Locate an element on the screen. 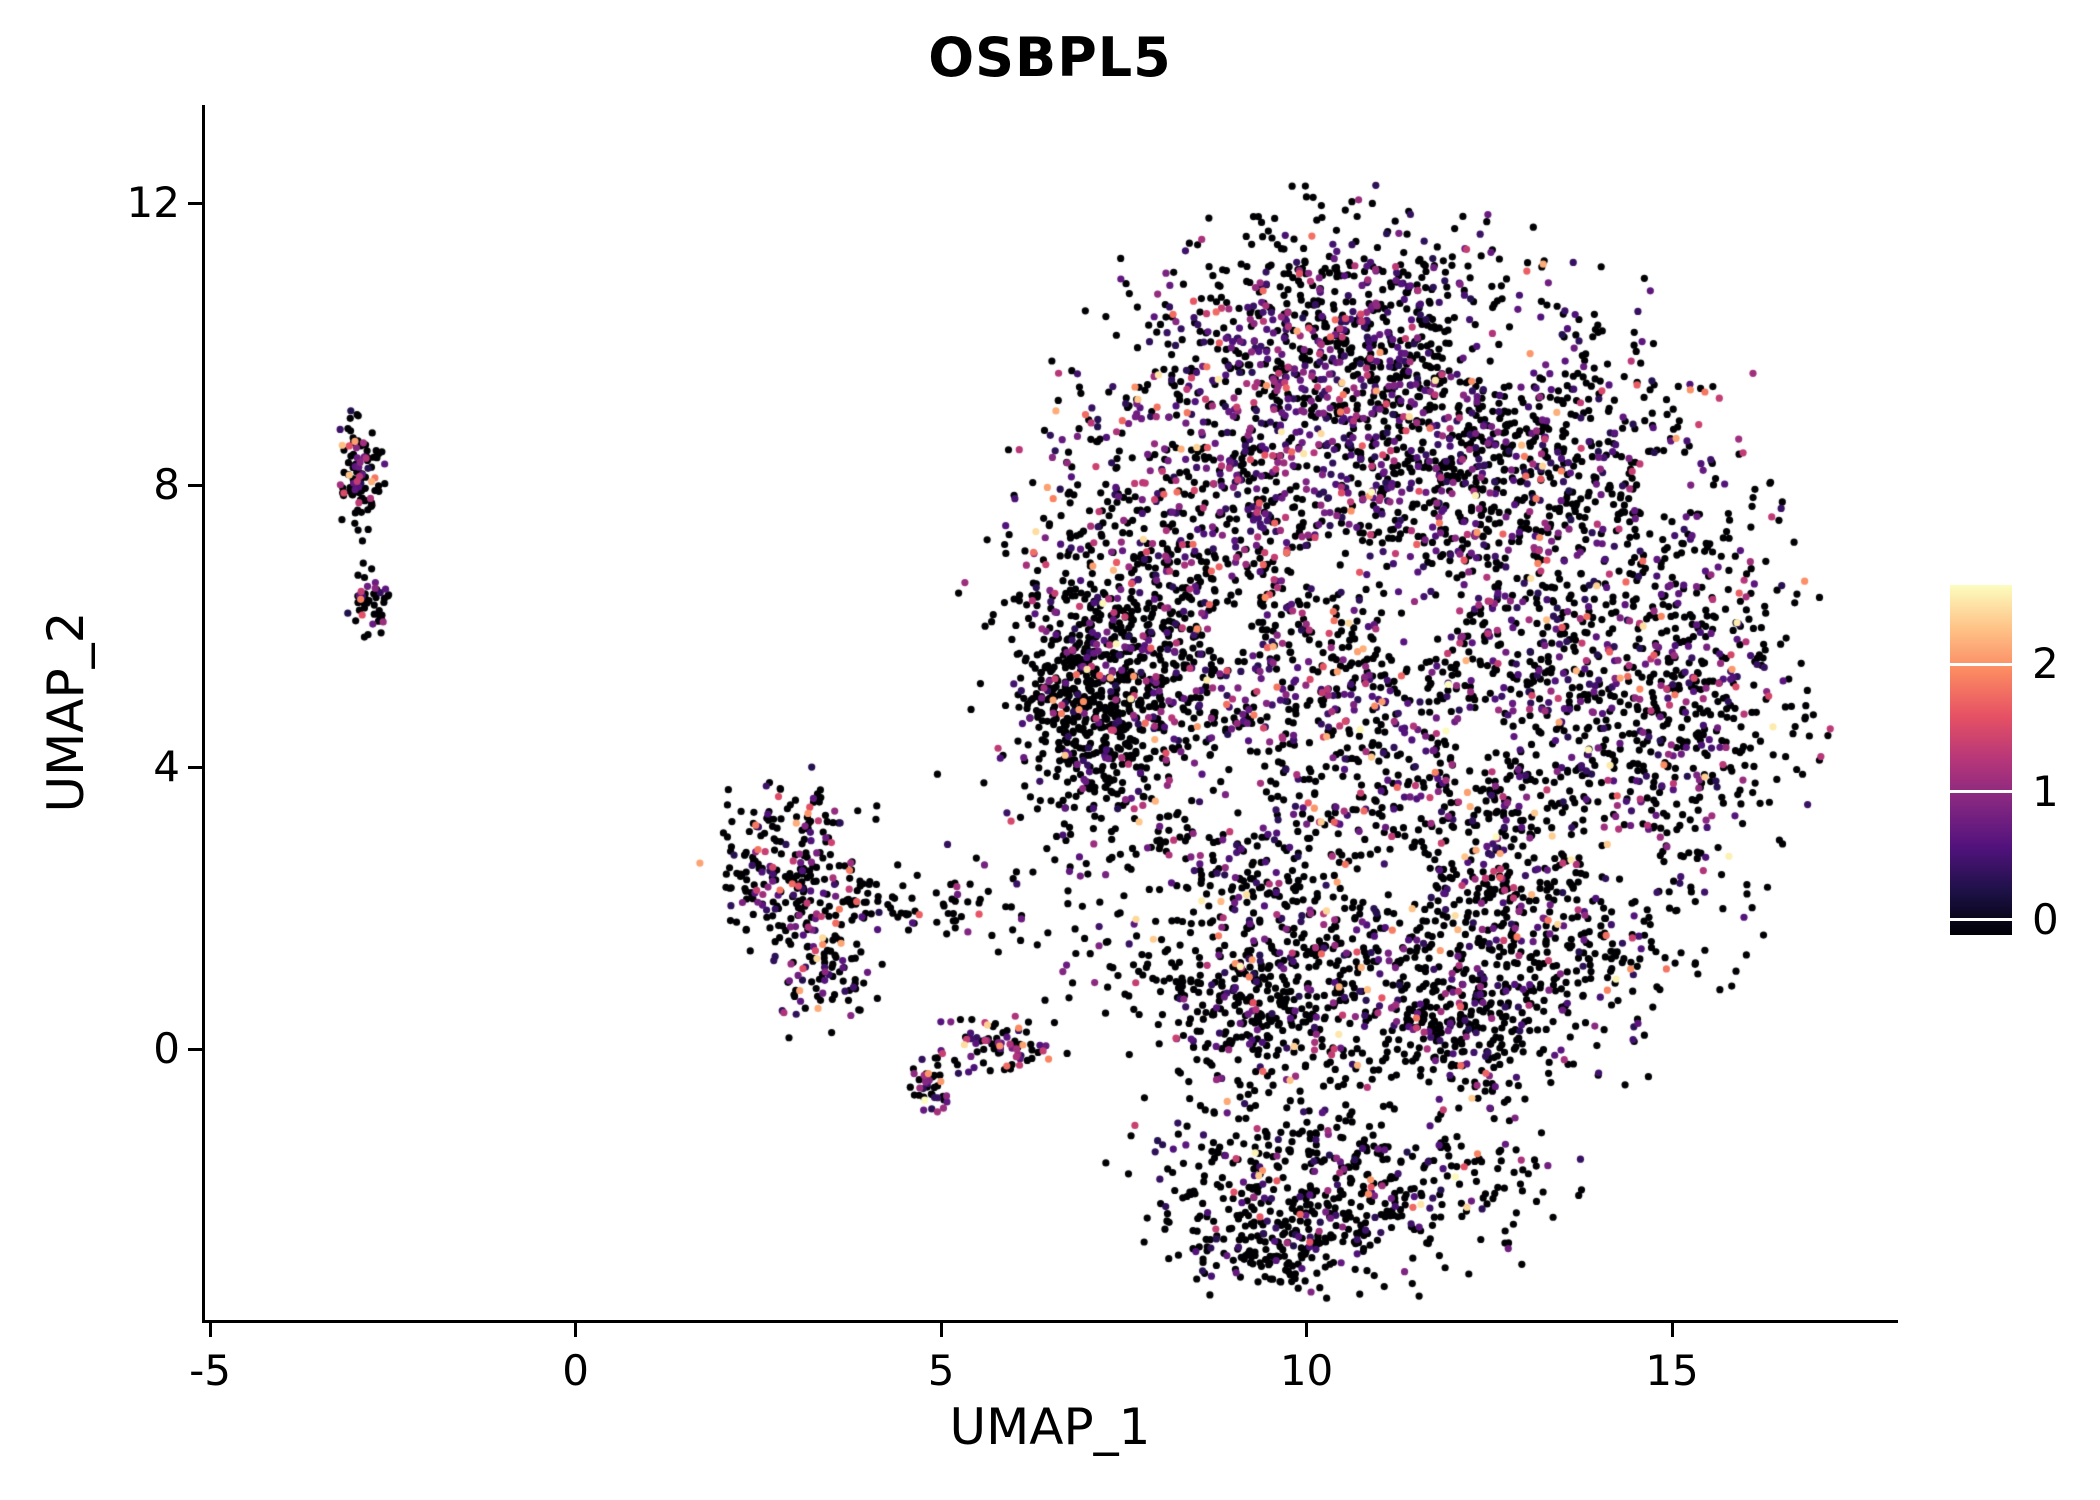  colorbar-tick-label: 2 is located at coordinates (2045, 664).